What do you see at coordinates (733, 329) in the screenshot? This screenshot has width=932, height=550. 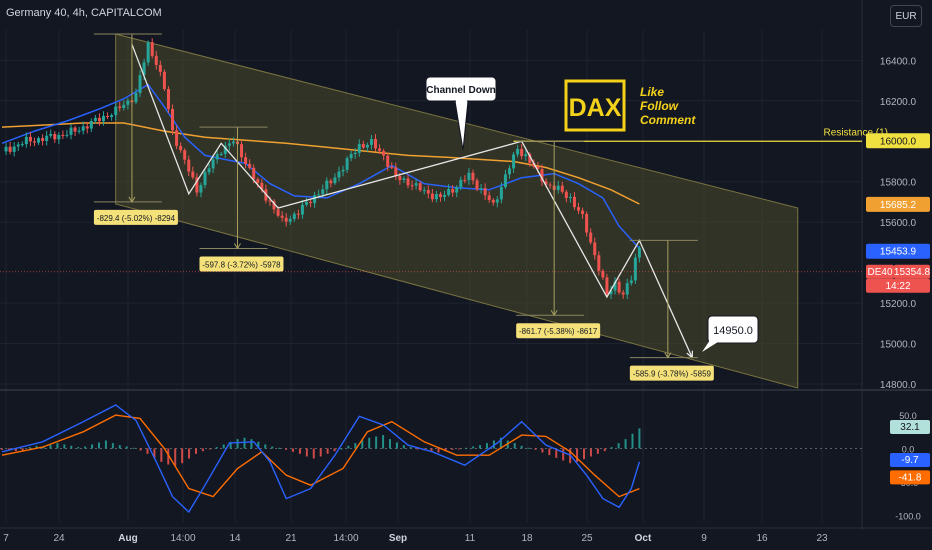 I see `target-callout-box` at bounding box center [733, 329].